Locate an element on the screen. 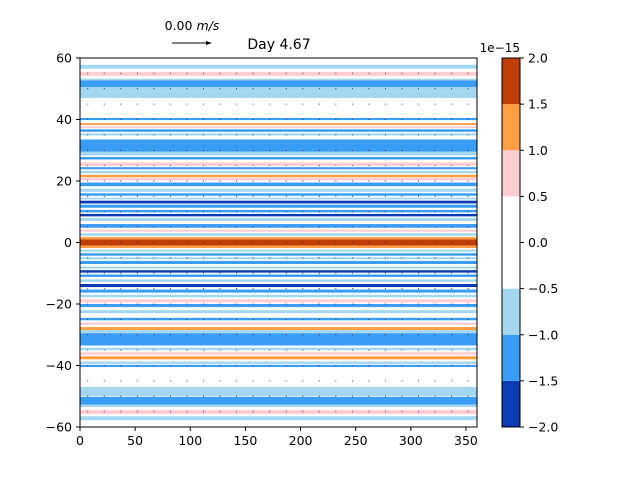 This screenshot has height=480, width=640. colorbar-axis: −2.0 −1.5 −1.0 −0.5 0.0 0.5 1.0 1.5 2.0 is located at coordinates (539, 243).